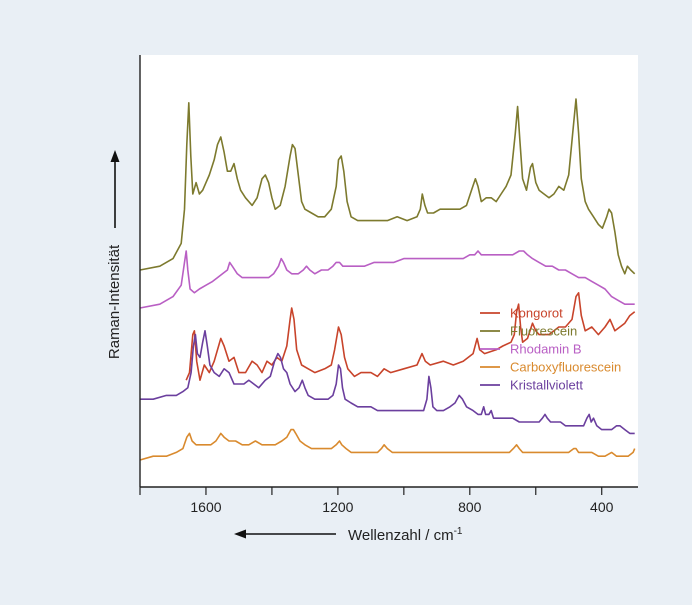 This screenshot has height=605, width=692. Describe the element at coordinates (387, 444) in the screenshot. I see `series-line-carboxyfluorescein` at that location.